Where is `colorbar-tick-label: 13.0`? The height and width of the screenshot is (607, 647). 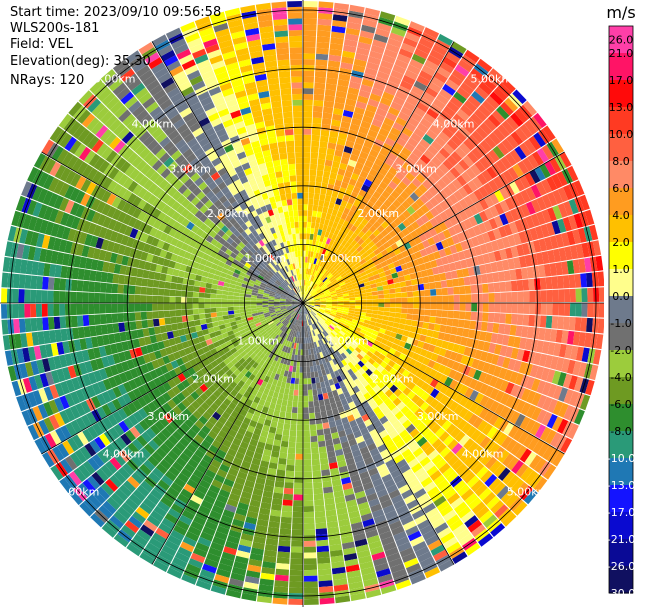
colorbar-tick-label: 13.0 is located at coordinates (621, 107).